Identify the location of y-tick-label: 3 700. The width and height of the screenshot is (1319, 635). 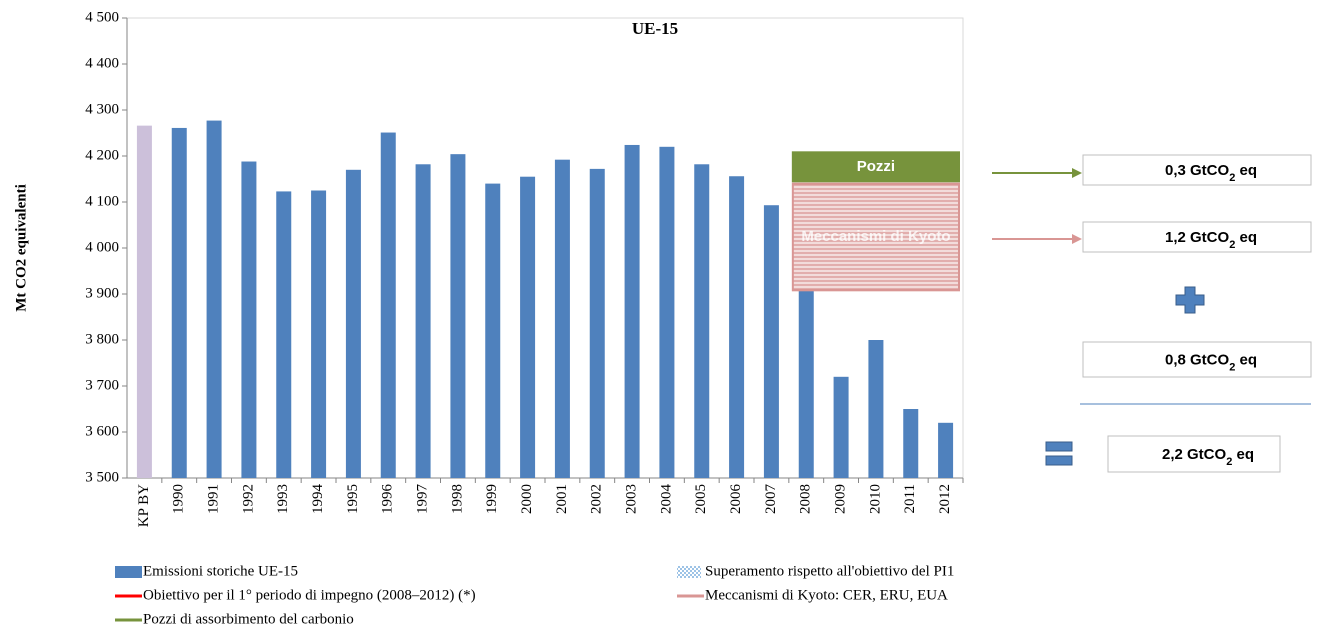
(102, 385).